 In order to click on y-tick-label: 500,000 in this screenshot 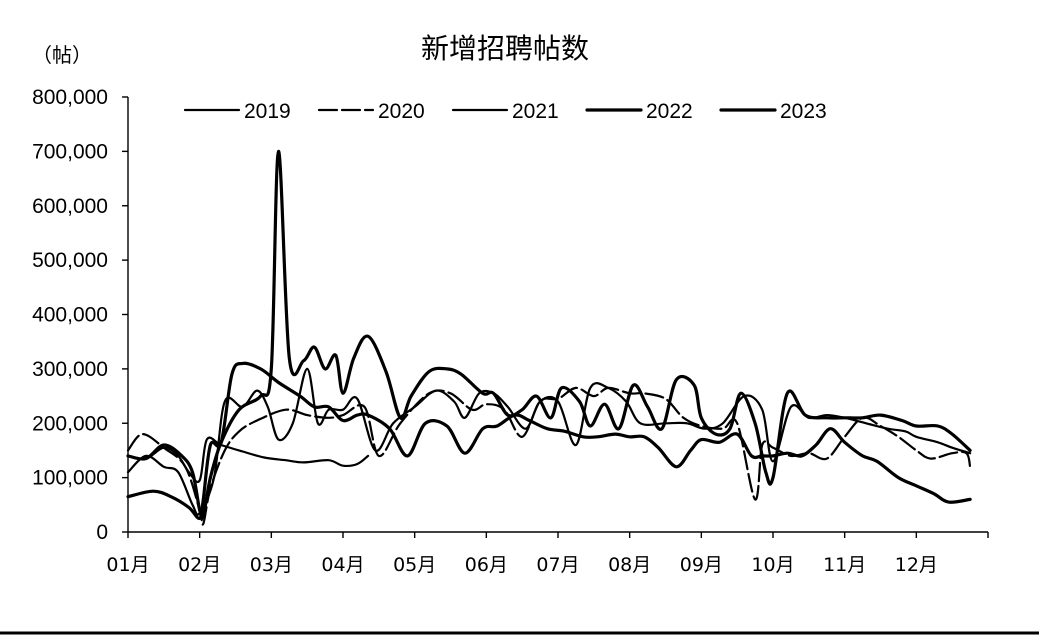, I will do `click(70, 260)`.